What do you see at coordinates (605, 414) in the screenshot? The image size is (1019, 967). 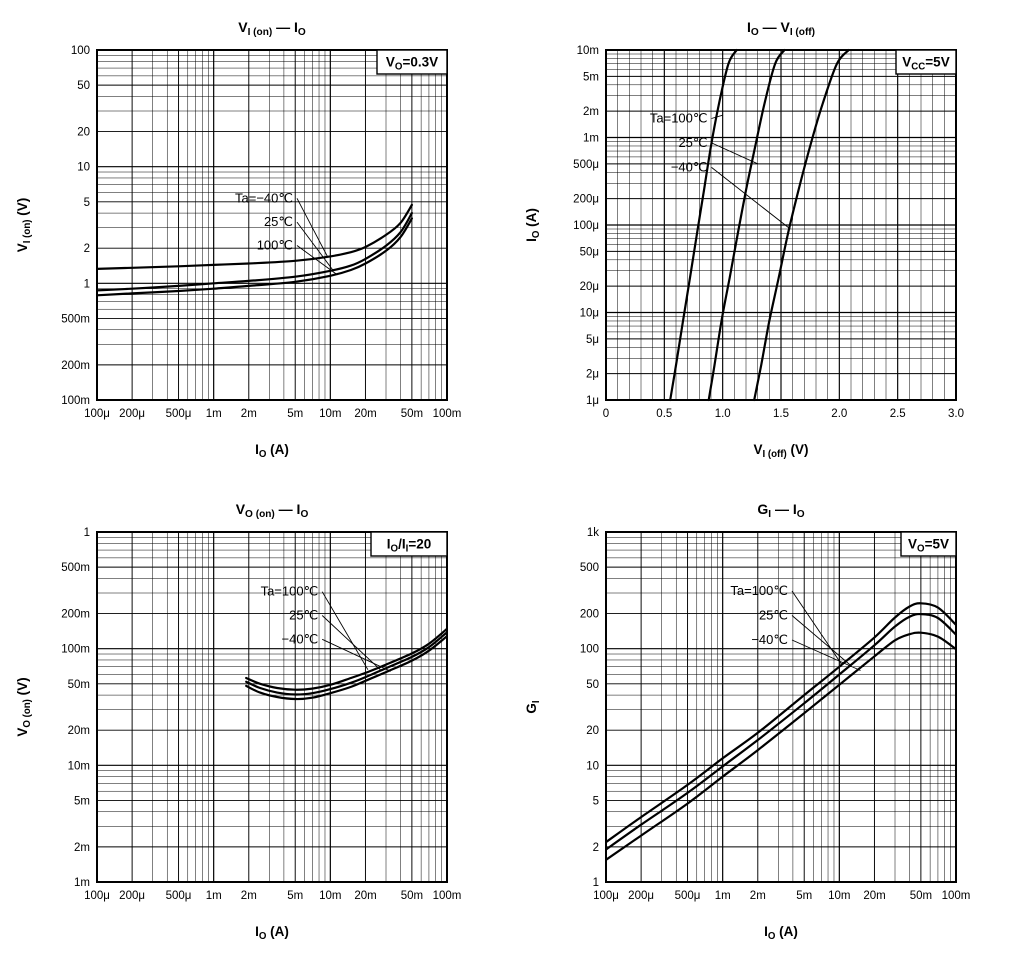 I see `x-tick-label: 0` at bounding box center [605, 414].